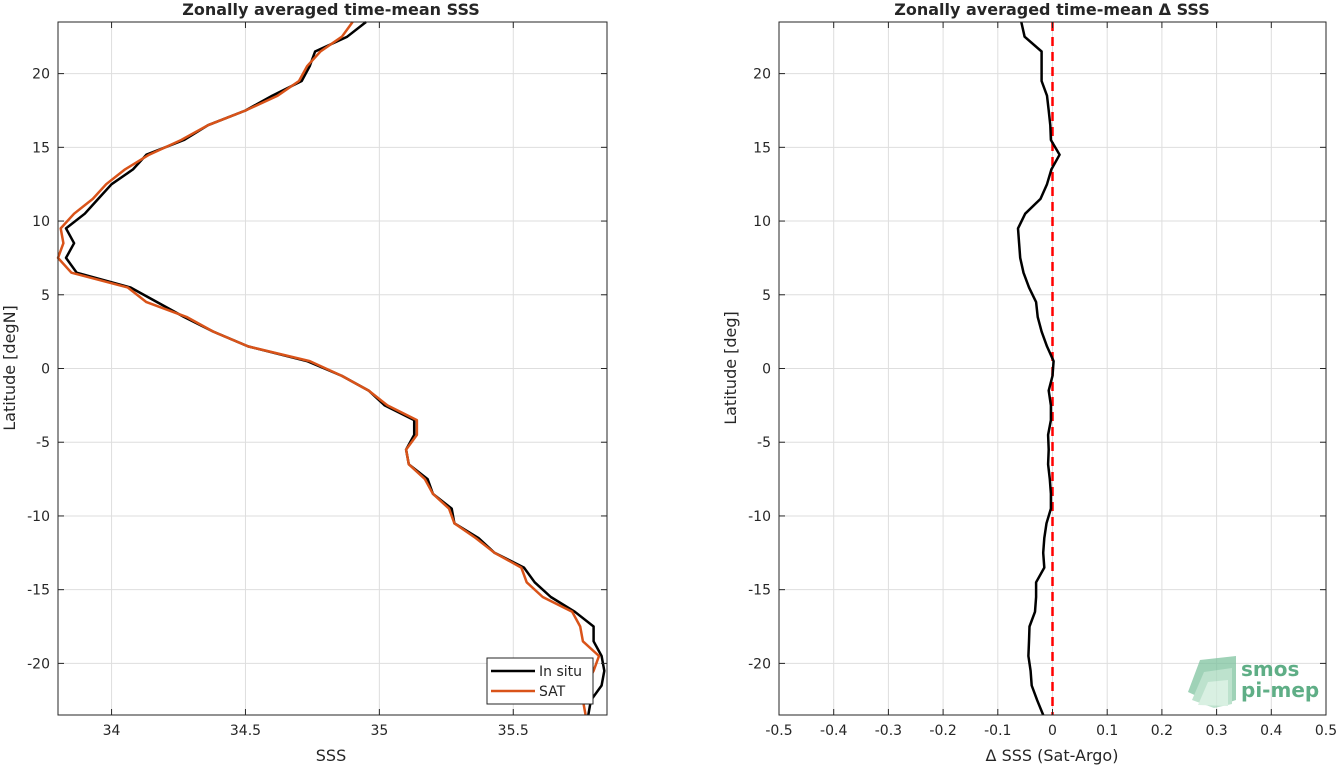 The image size is (1339, 770). I want to click on delta-y-tick-label: 15, so click(762, 148).